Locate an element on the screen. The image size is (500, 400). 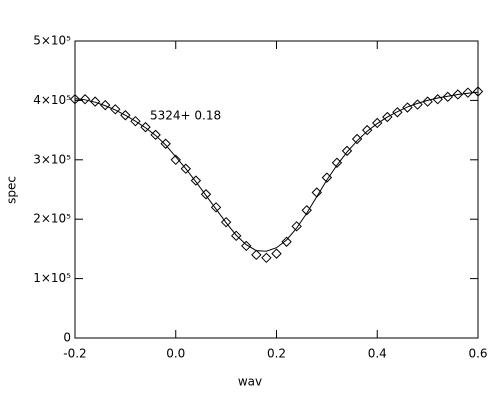
x-tick-label: 0.6 is located at coordinates (477, 354).